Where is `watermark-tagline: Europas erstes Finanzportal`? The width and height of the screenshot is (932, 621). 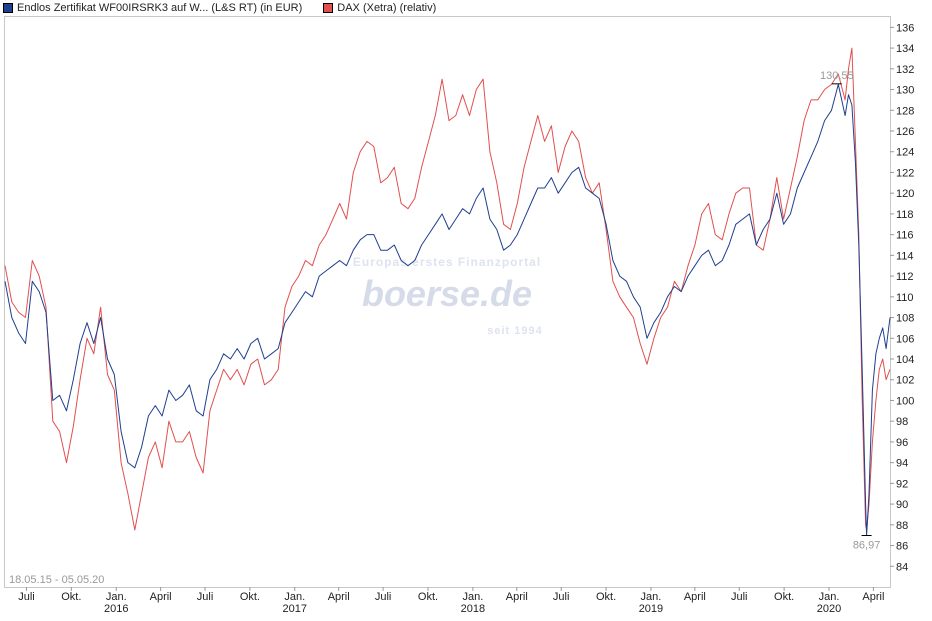 watermark-tagline: Europas erstes Finanzportal is located at coordinates (447, 262).